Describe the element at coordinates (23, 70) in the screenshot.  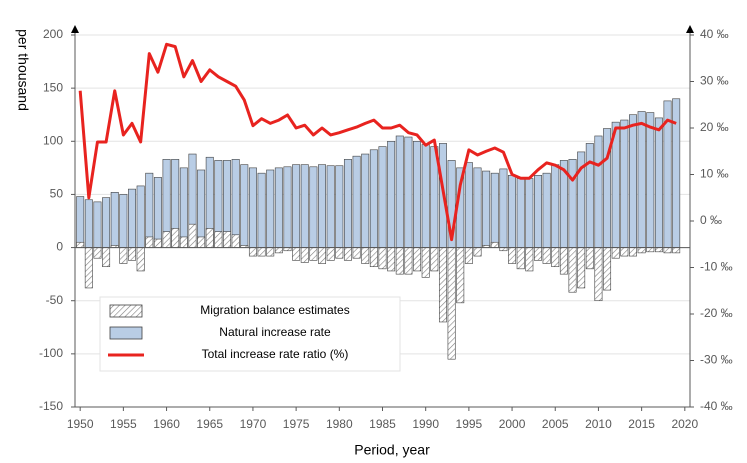
I see `y-axis-label: per thousand` at that location.